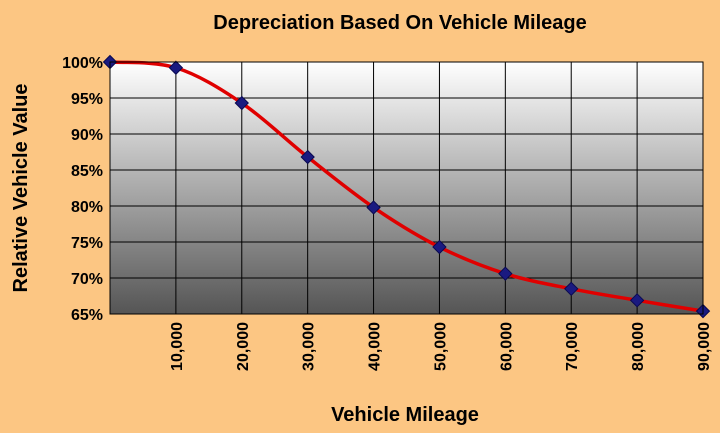 This screenshot has height=433, width=720. What do you see at coordinates (506, 346) in the screenshot?
I see `x-tick-label: 60,000` at bounding box center [506, 346].